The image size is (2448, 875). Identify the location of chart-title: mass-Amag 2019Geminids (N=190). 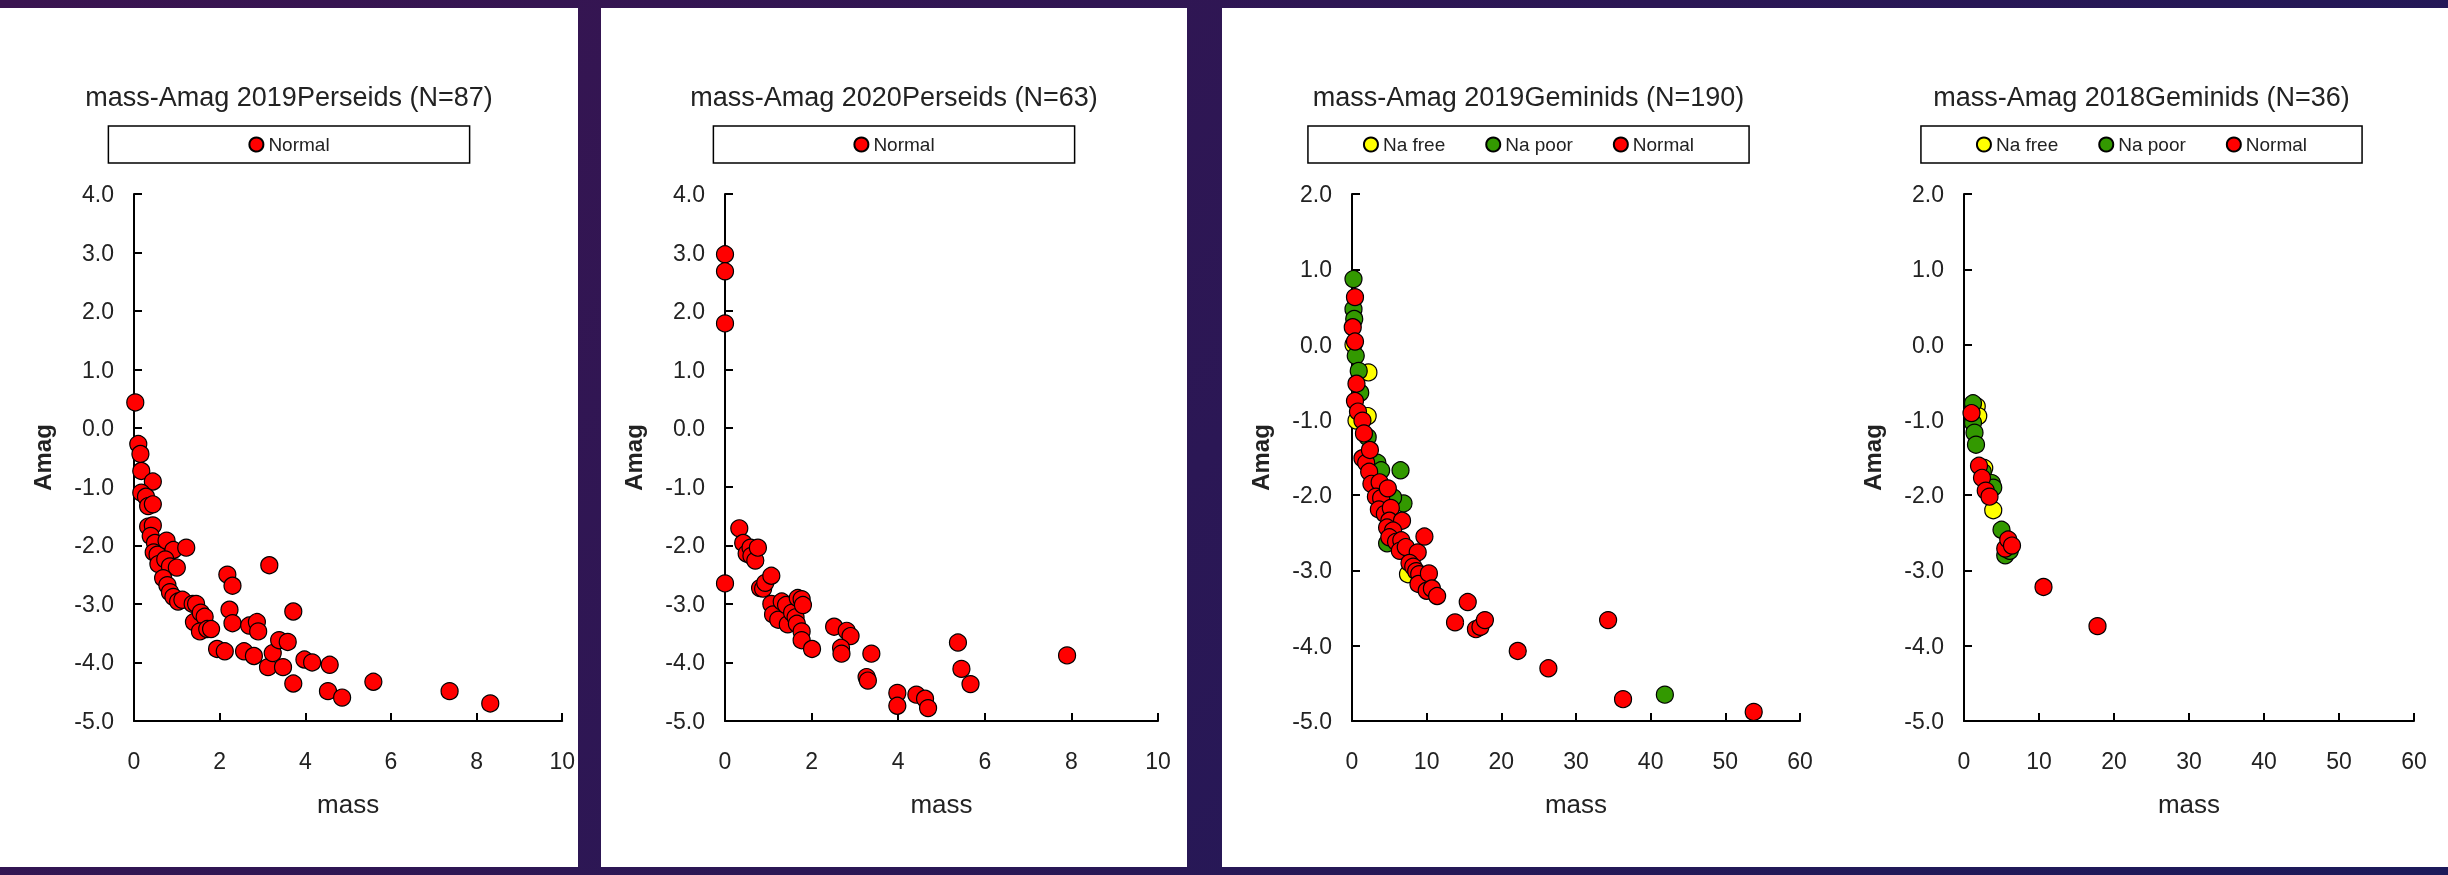
(1528, 96).